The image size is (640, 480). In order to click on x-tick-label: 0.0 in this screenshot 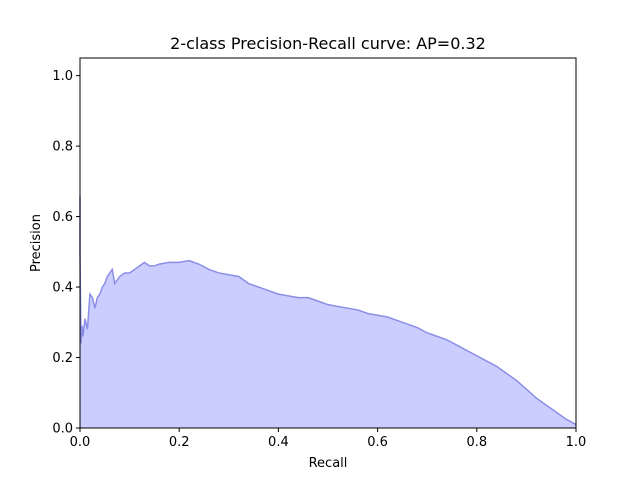, I will do `click(80, 442)`.